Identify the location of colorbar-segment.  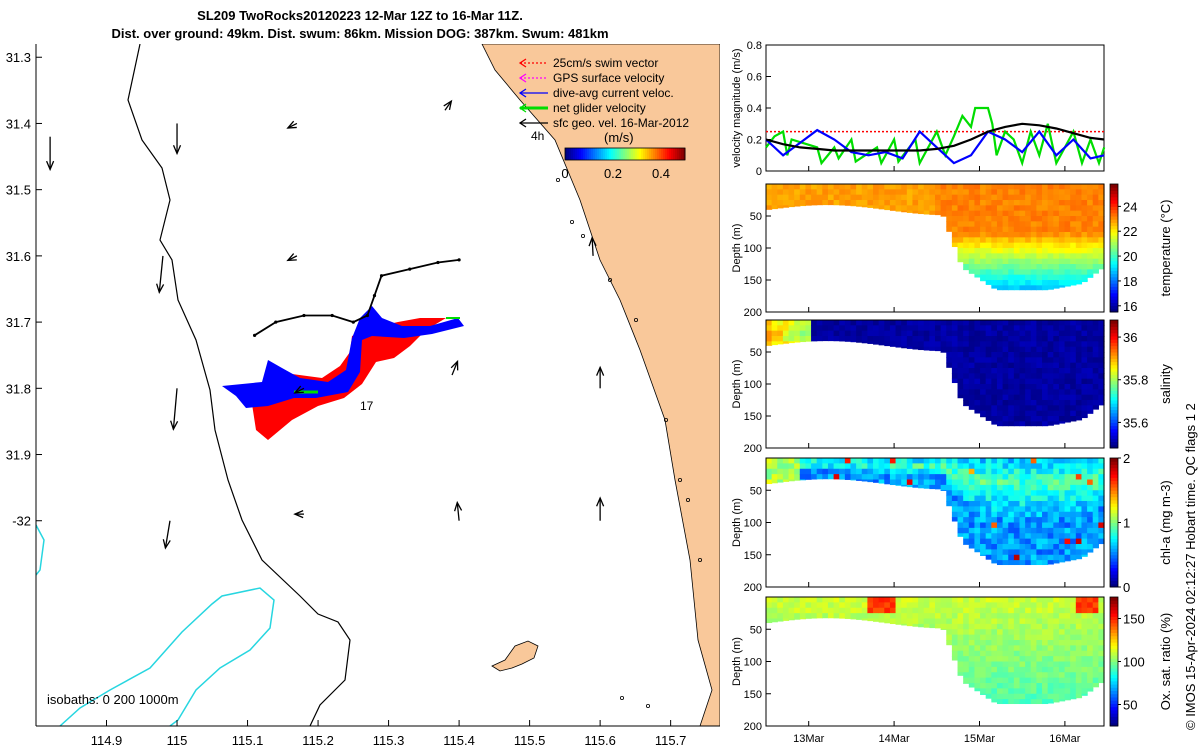
(662, 154).